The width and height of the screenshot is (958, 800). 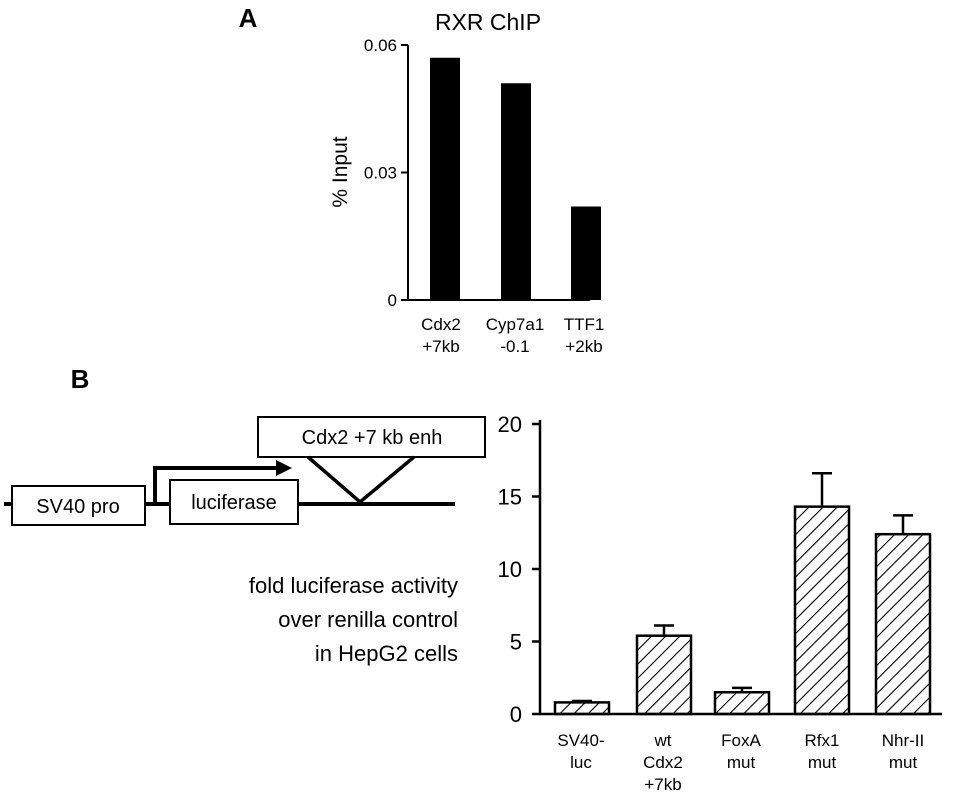 What do you see at coordinates (361, 480) in the screenshot?
I see `enhancer-insertion-lines` at bounding box center [361, 480].